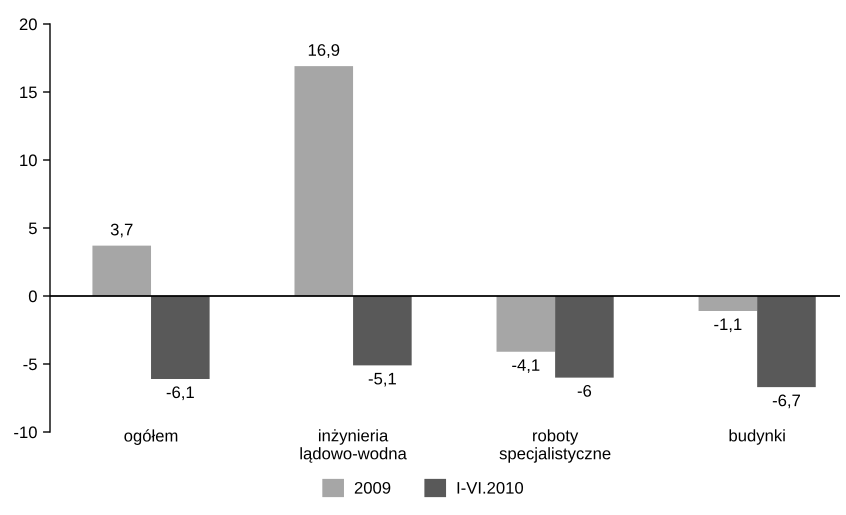 The width and height of the screenshot is (846, 515). I want to click on data-label: 3,7, so click(121, 231).